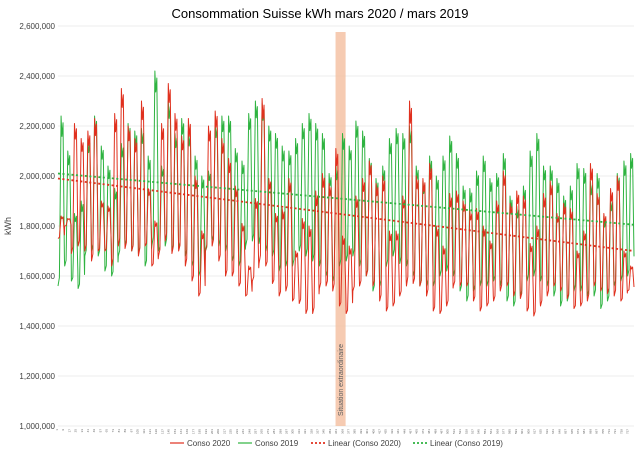 This screenshot has height=455, width=640. What do you see at coordinates (311, 431) in the screenshot?
I see `x-tick-label: 329` at bounding box center [311, 431].